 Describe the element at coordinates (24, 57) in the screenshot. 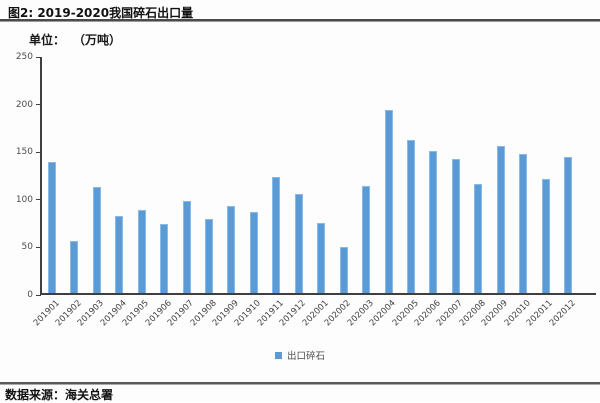

I see `y-axis-label: 250` at that location.